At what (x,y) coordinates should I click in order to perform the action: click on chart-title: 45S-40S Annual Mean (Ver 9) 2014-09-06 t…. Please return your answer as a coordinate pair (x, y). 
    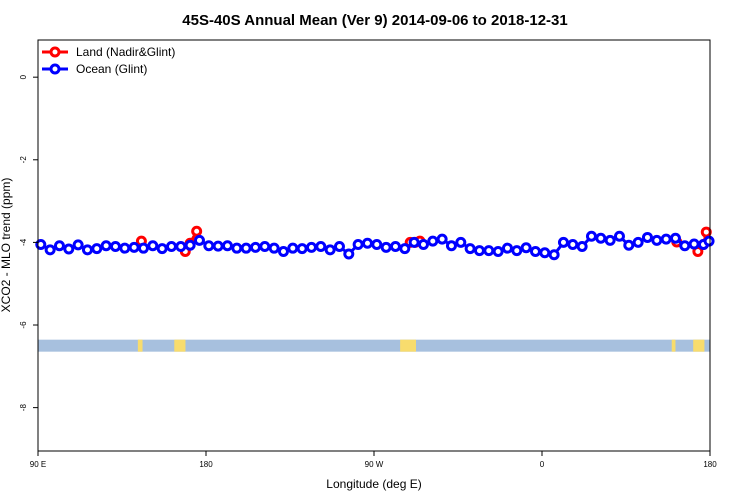
    Looking at the image, I should click on (374, 20).